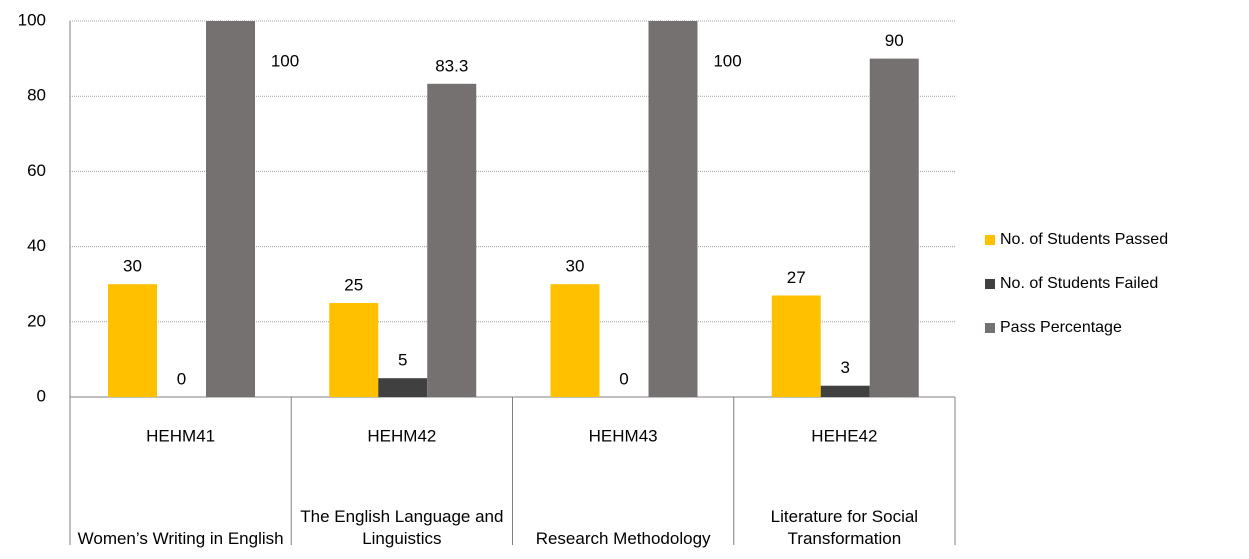 Image resolution: width=1249 pixels, height=559 pixels. Describe the element at coordinates (353, 284) in the screenshot. I see `data-label: 25` at that location.